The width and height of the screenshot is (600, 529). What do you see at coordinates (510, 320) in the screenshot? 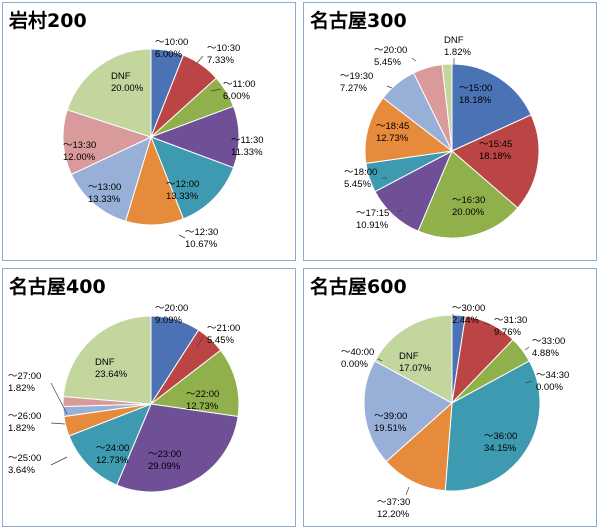
I see `slice-label-name: ～31:30` at bounding box center [510, 320].